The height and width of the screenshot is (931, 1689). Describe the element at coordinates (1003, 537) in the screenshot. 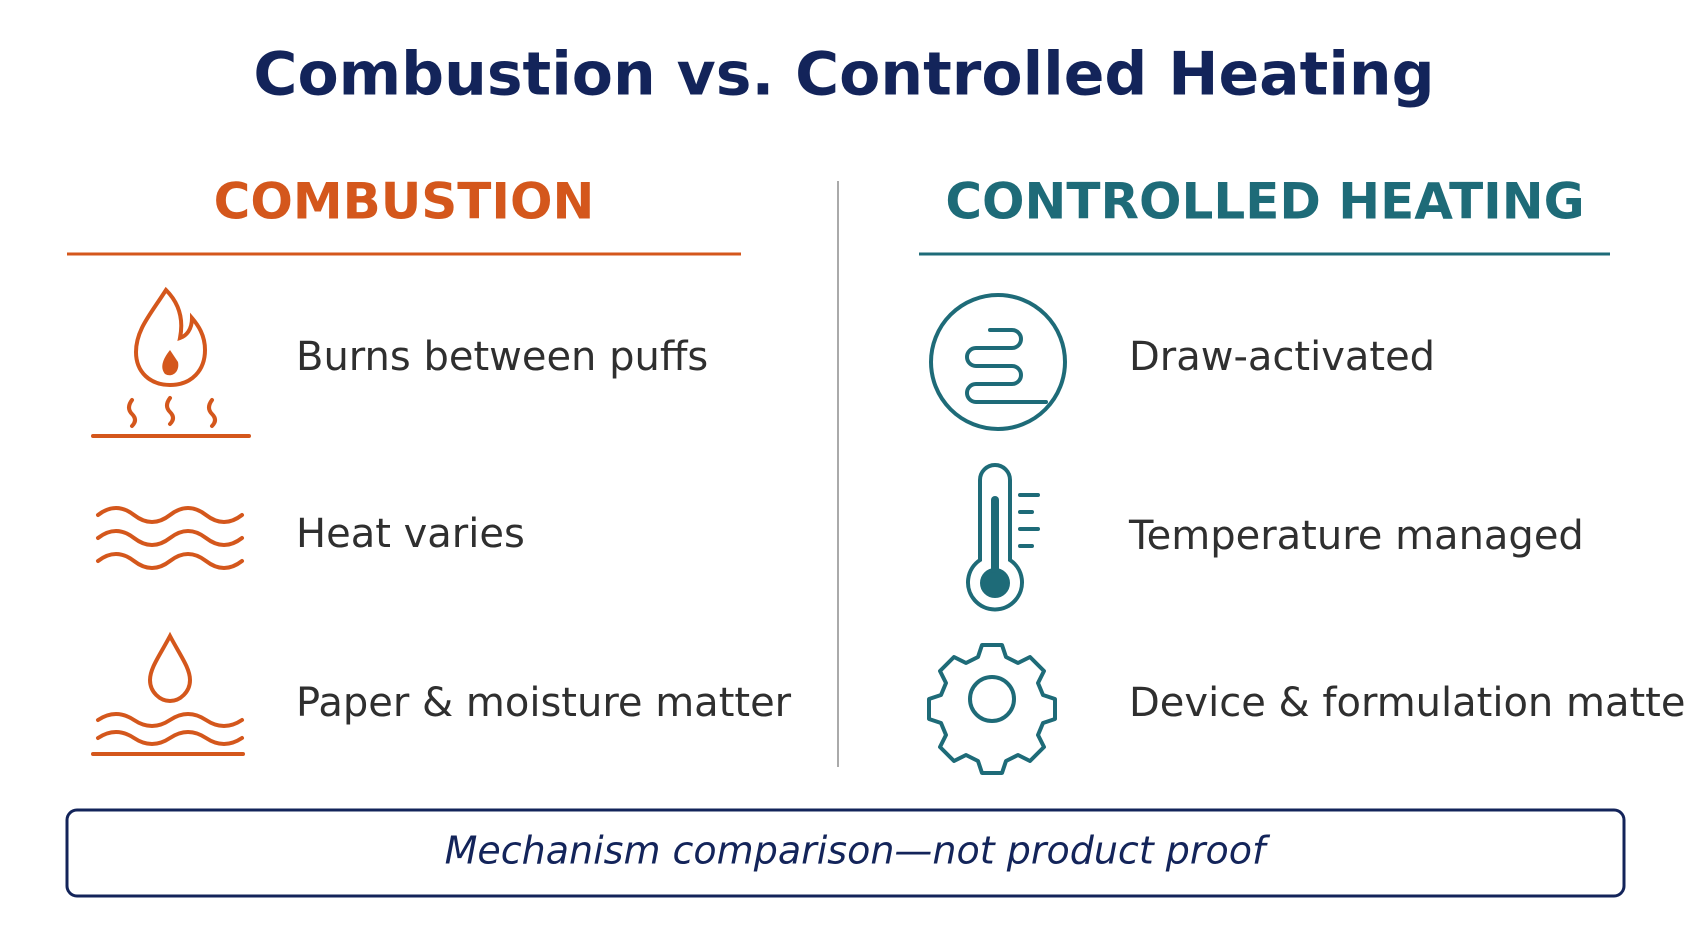

I see `thermometer-icon` at that location.